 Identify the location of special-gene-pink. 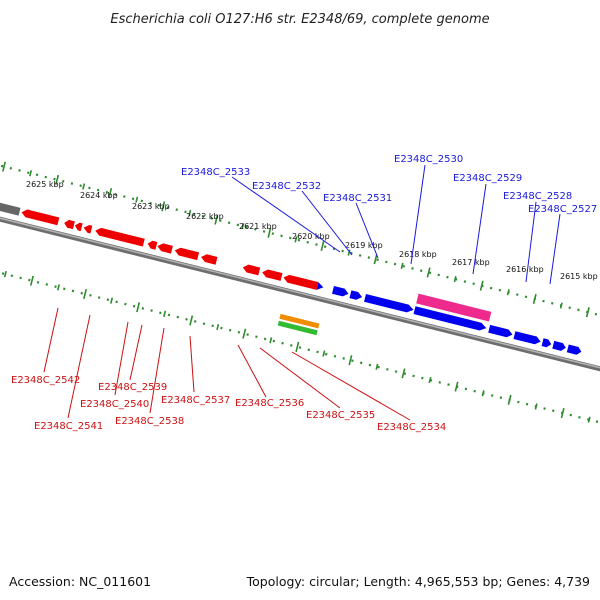
(454, 307).